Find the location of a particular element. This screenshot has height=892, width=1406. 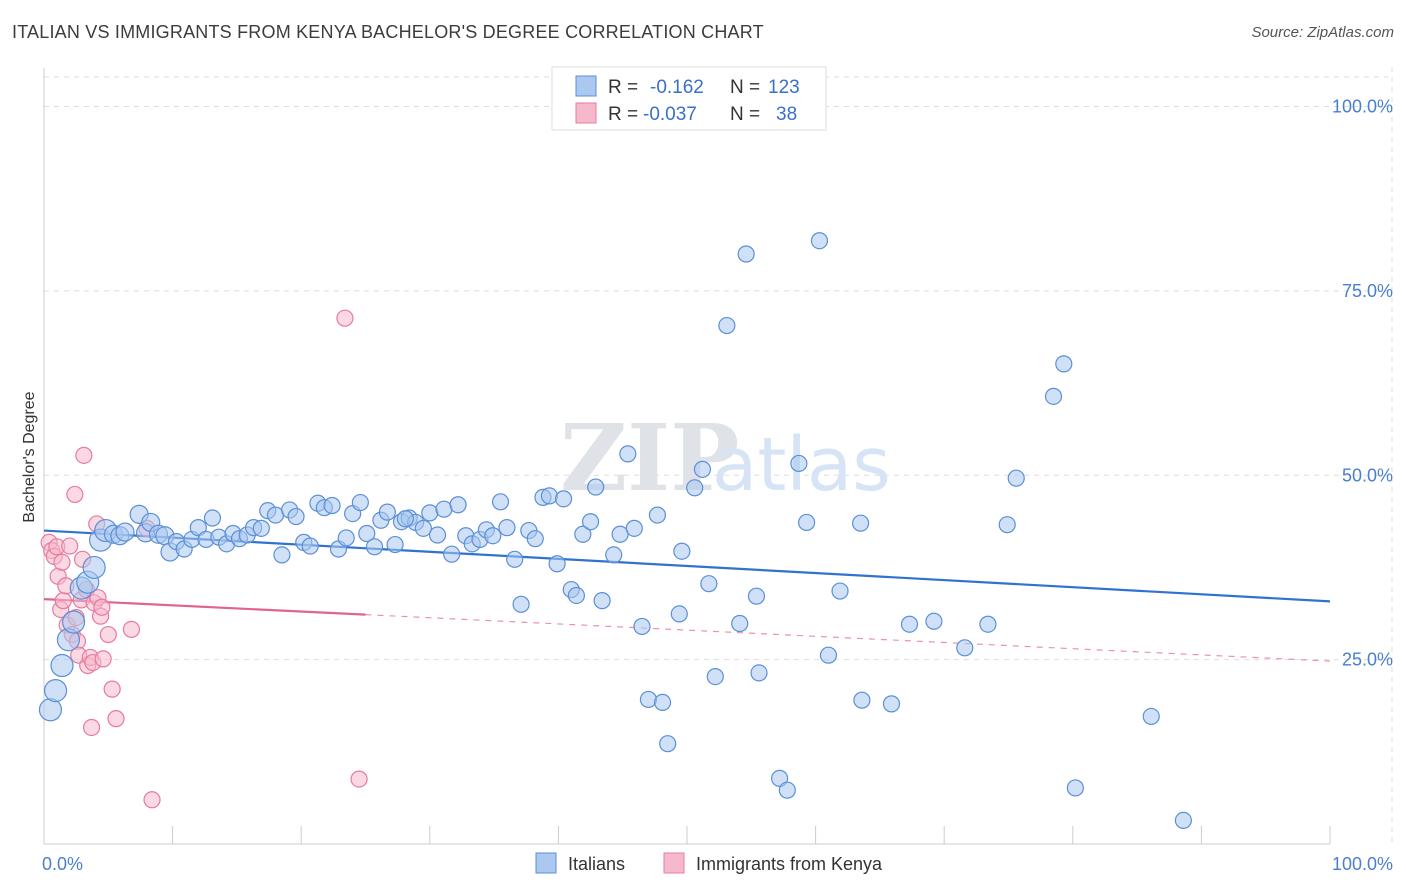

y-tick-label-2: 75.0% is located at coordinates (1367, 291).